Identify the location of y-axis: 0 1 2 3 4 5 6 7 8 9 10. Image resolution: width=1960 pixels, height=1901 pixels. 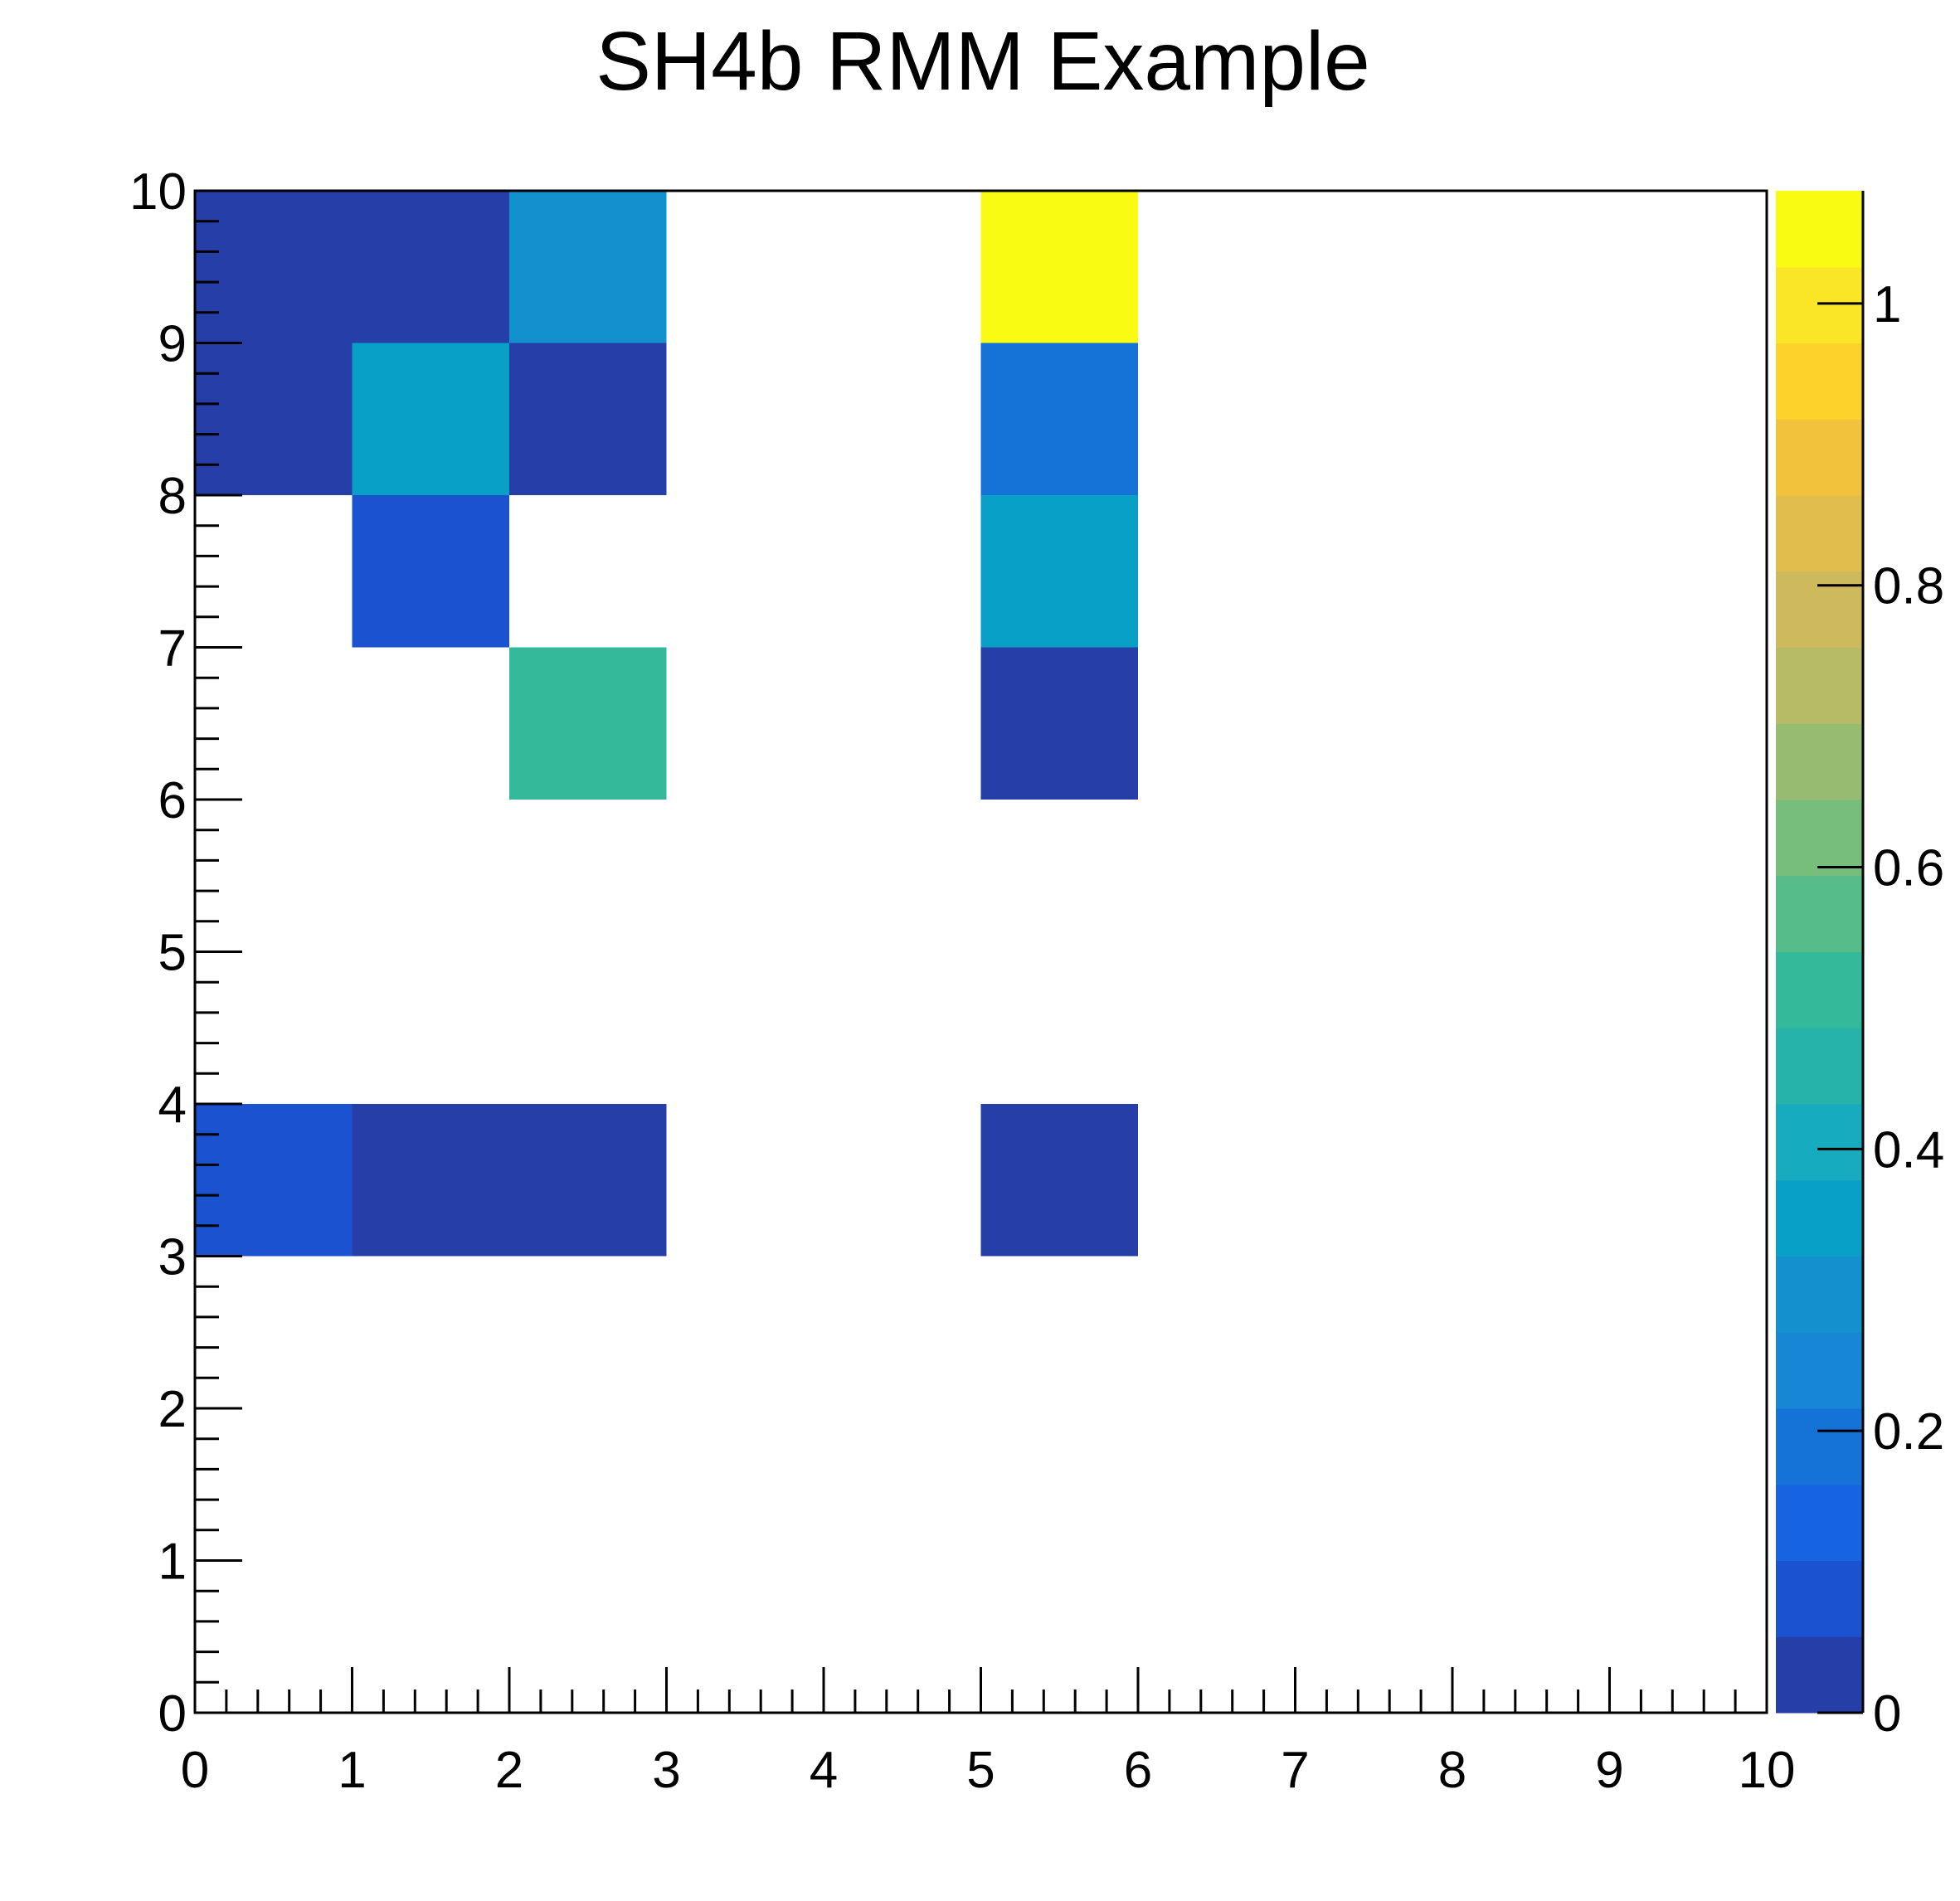
(185, 953).